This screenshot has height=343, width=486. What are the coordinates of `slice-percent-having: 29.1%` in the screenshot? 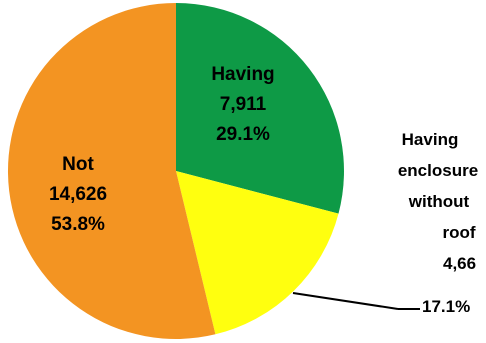 It's located at (243, 134).